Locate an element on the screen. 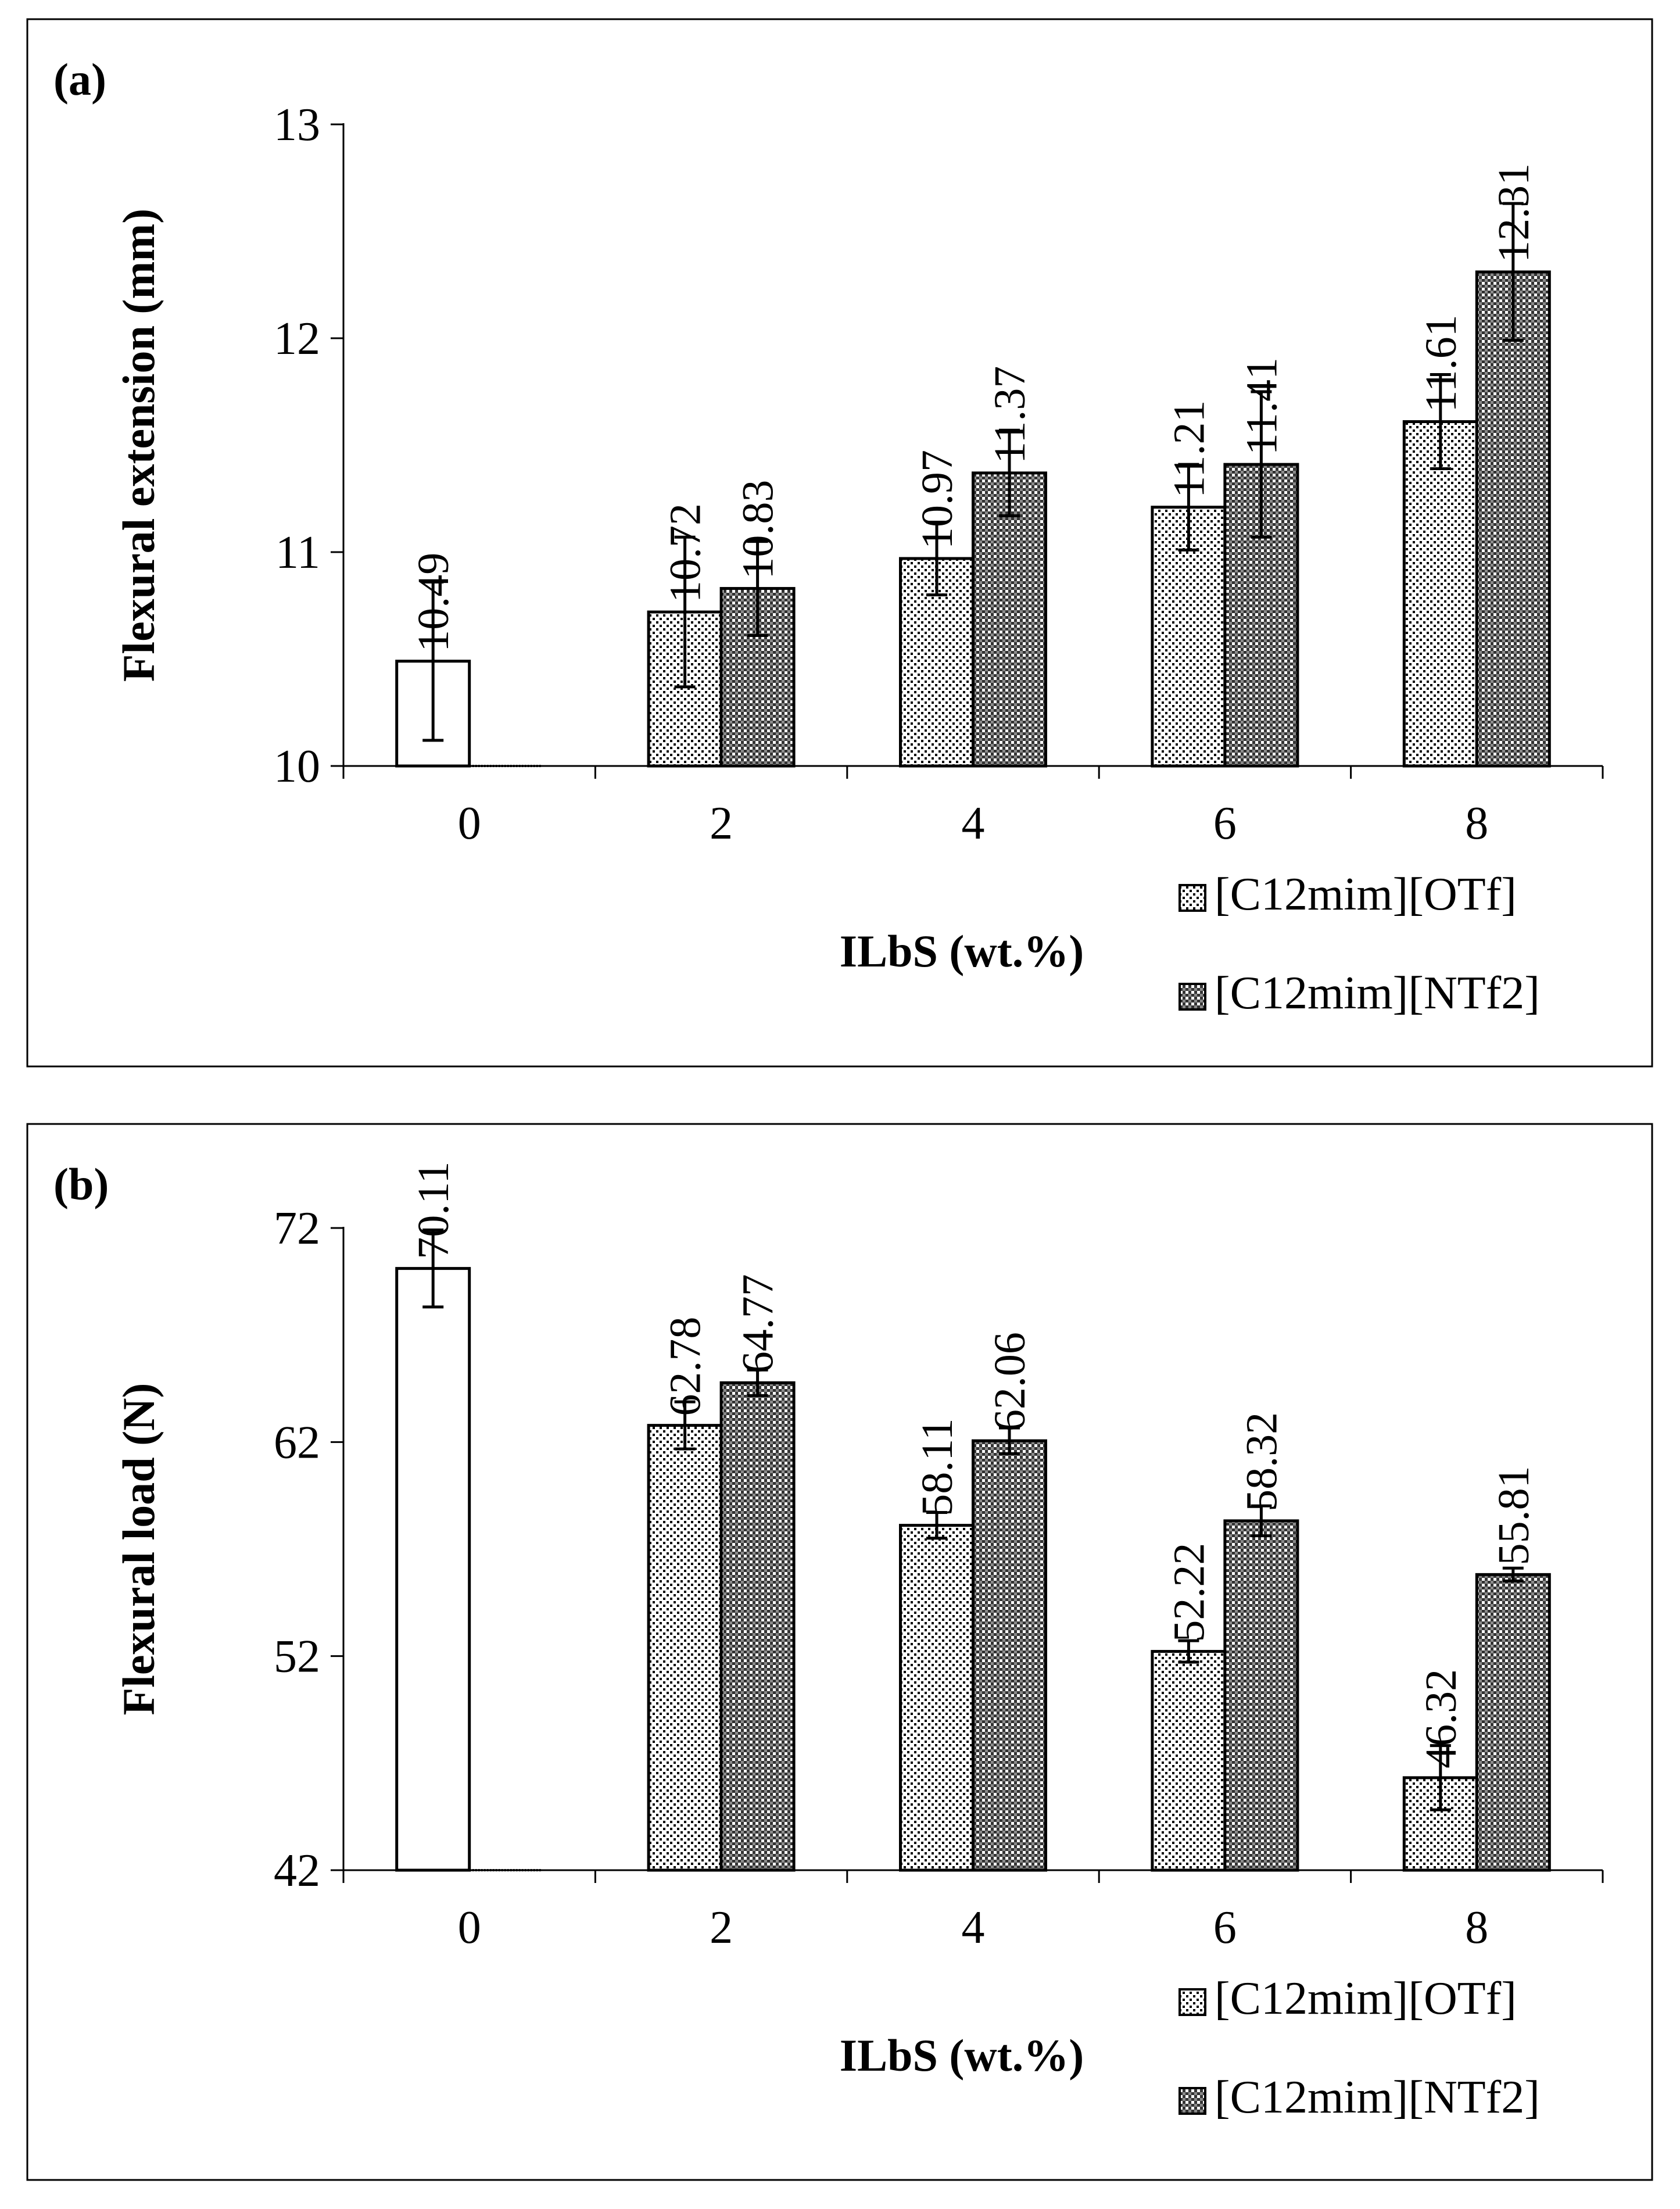 The image size is (1680, 2209). y-tick-label: 13 is located at coordinates (297, 125).